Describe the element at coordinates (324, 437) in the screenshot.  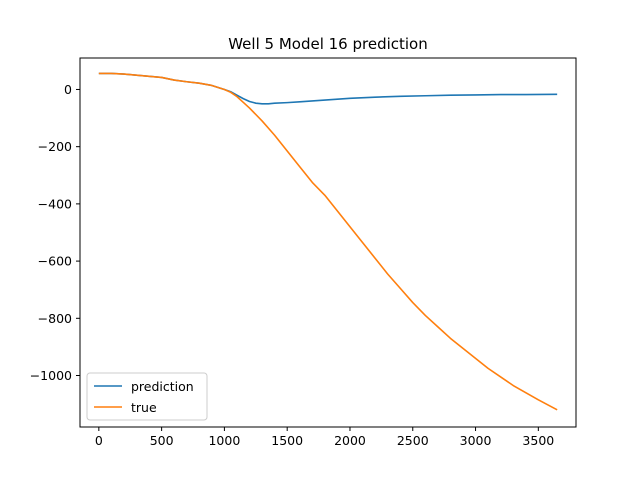
I see `x-axis-ticks: 0 500 1000 1500 2000 2500 3000 3500` at that location.